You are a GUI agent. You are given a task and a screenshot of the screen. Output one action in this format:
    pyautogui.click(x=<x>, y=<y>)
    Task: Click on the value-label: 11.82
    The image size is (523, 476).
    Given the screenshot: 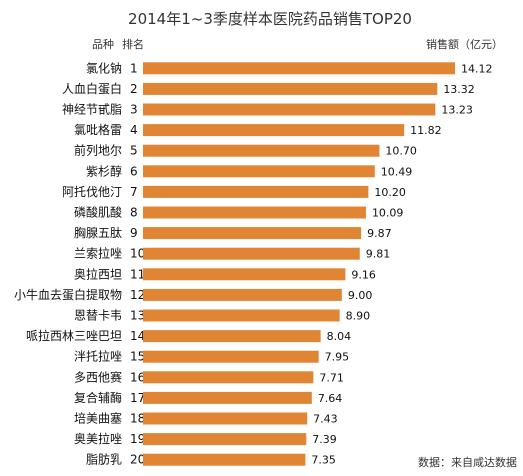 What is the action you would take?
    pyautogui.click(x=426, y=130)
    